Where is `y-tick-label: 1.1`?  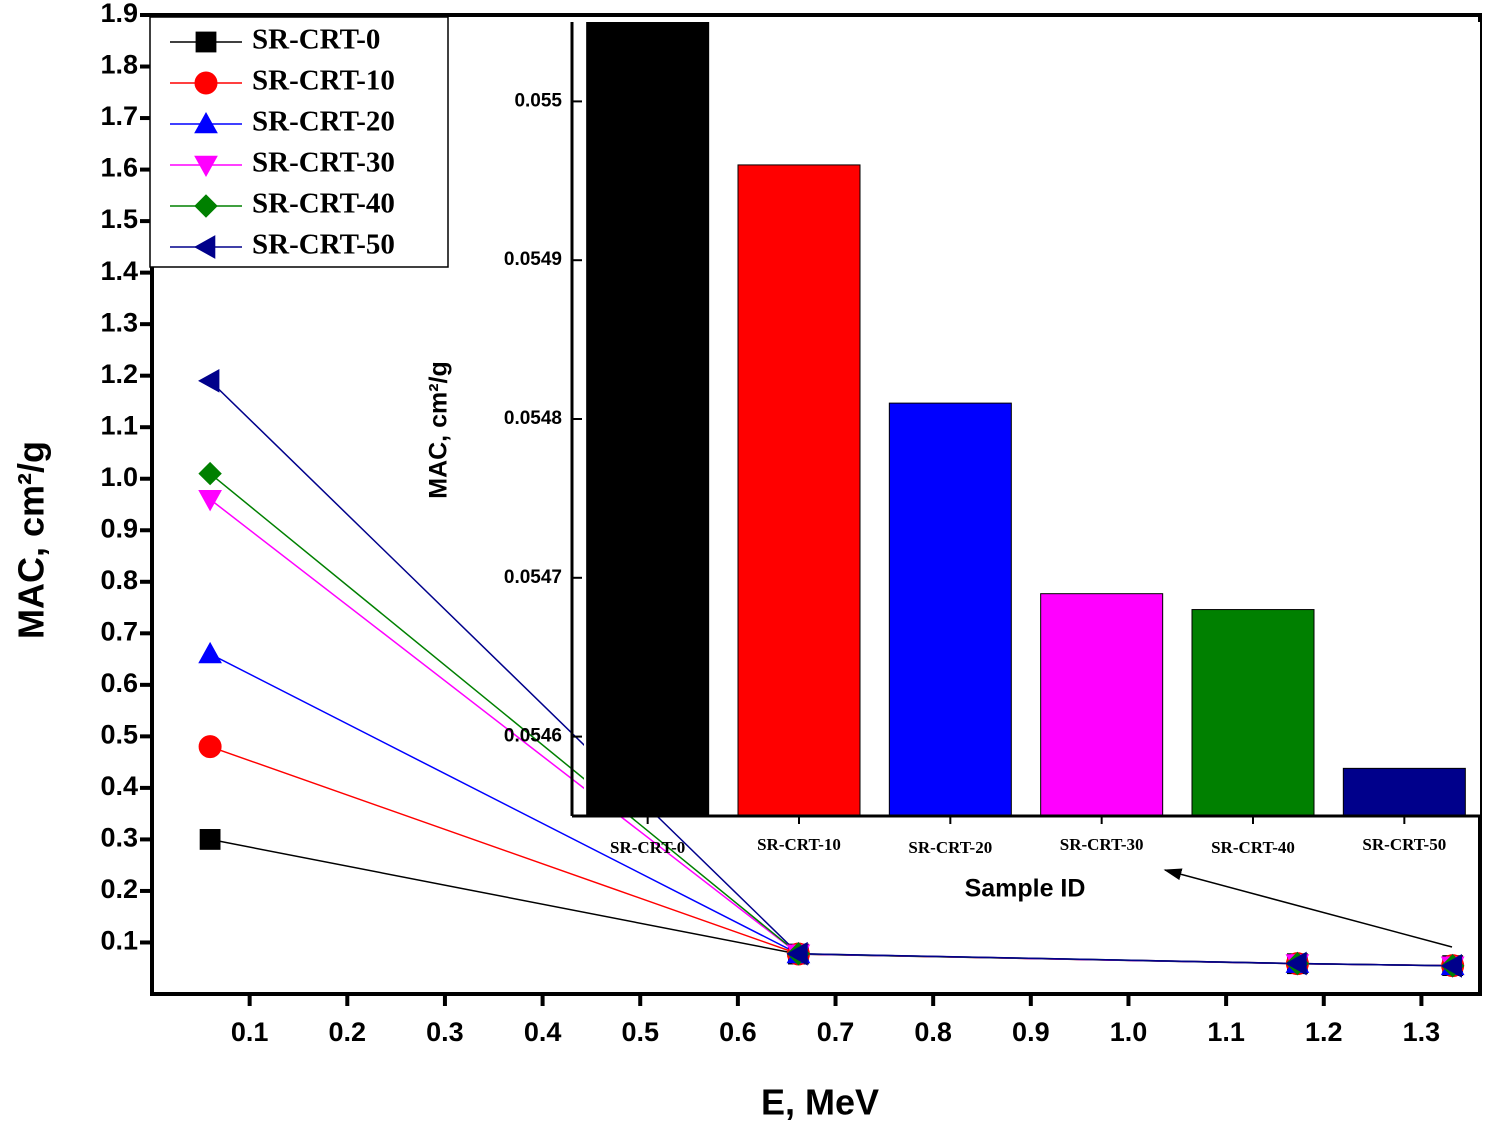
y-tick-label: 1.1 is located at coordinates (119, 425).